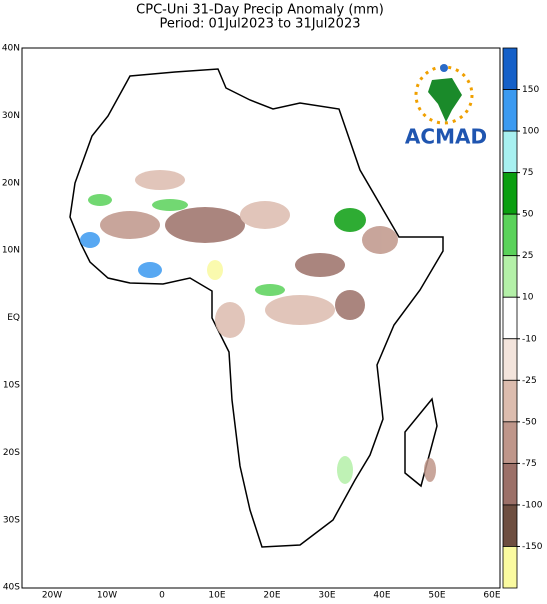 This screenshot has width=547, height=604. Describe the element at coordinates (326, 596) in the screenshot. I see `lon-label: 30E` at that location.